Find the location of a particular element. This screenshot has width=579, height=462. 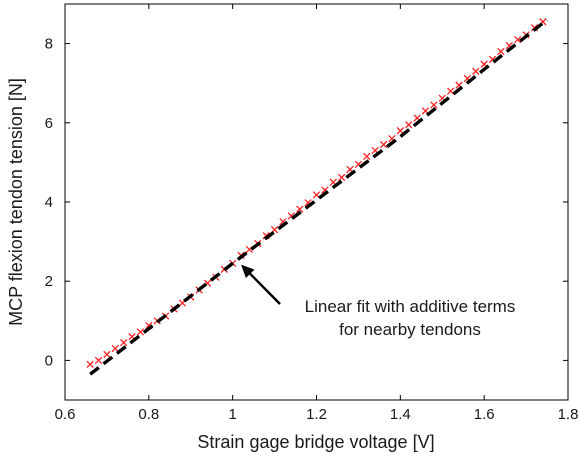

x-axis-label: Strain gage bridge voltage [V] is located at coordinates (315, 442).